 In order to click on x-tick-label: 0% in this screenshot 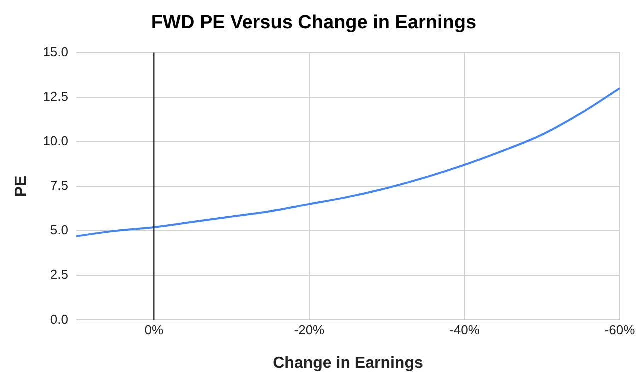, I will do `click(154, 330)`.